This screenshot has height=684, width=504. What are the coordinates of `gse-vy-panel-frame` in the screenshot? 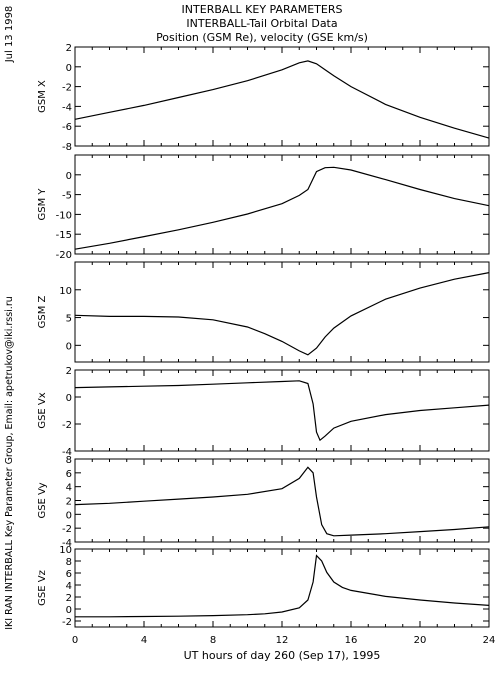 It's located at (282, 500).